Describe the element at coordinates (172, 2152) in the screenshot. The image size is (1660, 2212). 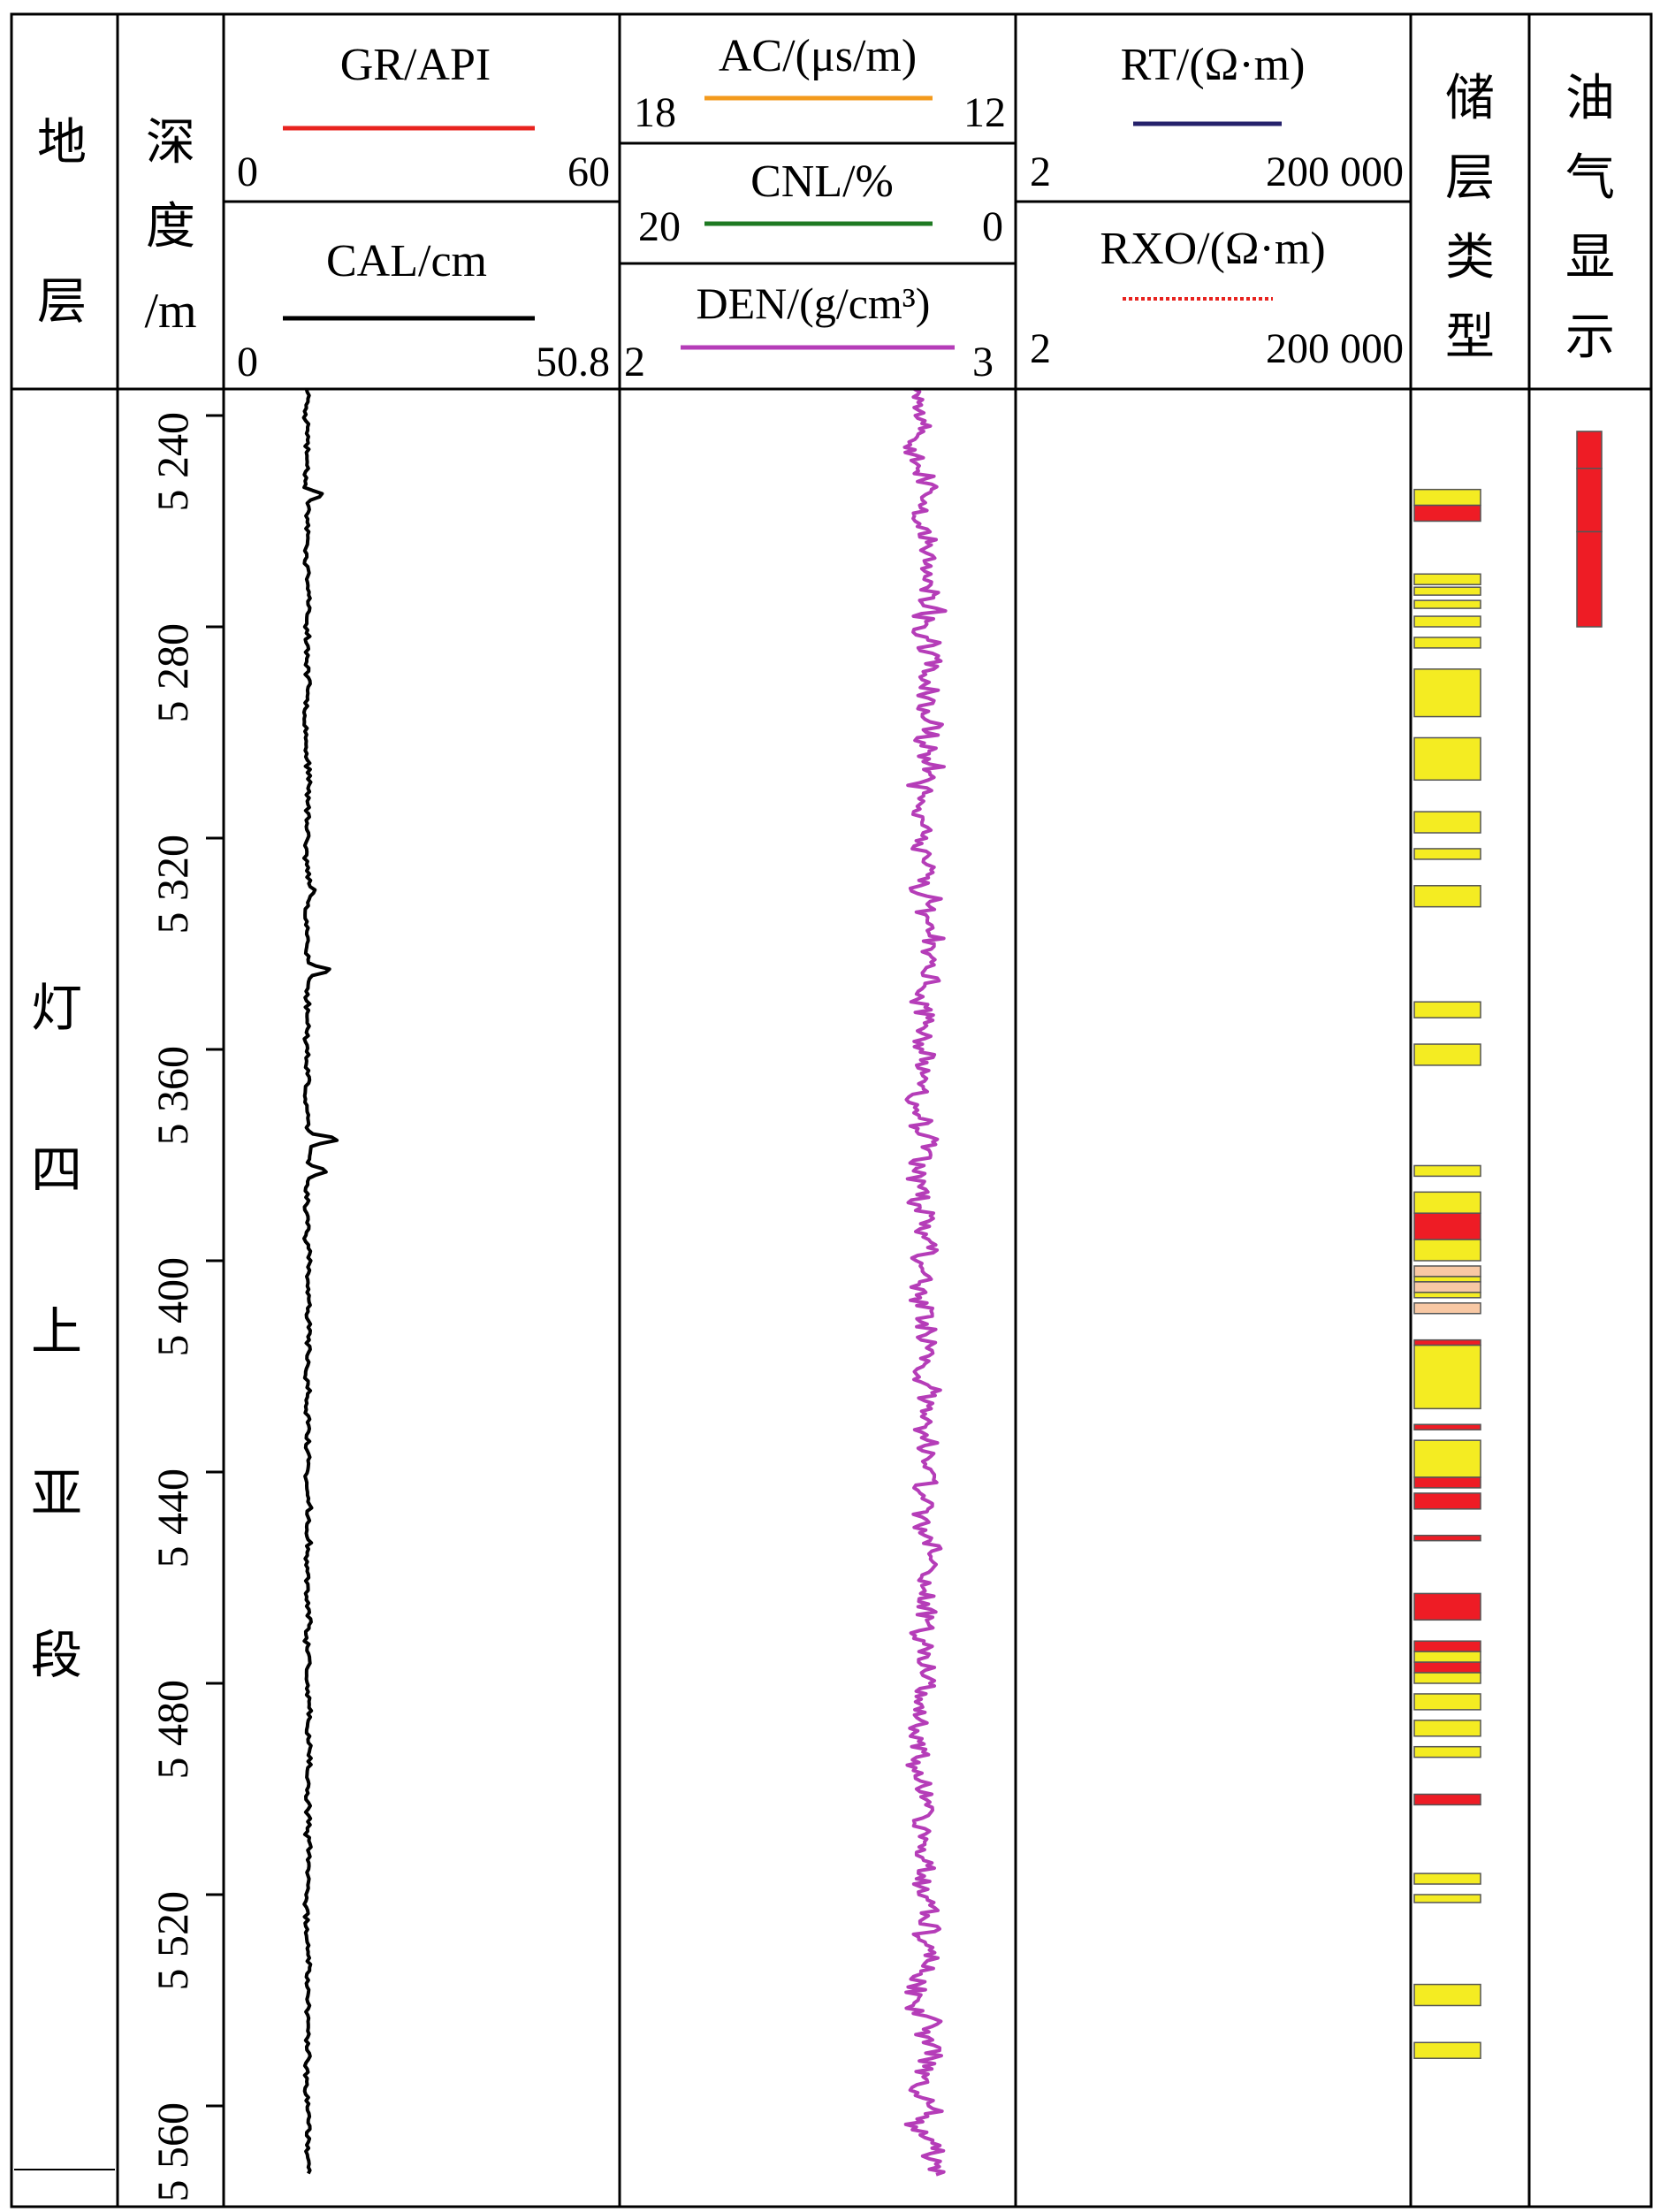
I see `depth-tick-label: 5 560` at that location.